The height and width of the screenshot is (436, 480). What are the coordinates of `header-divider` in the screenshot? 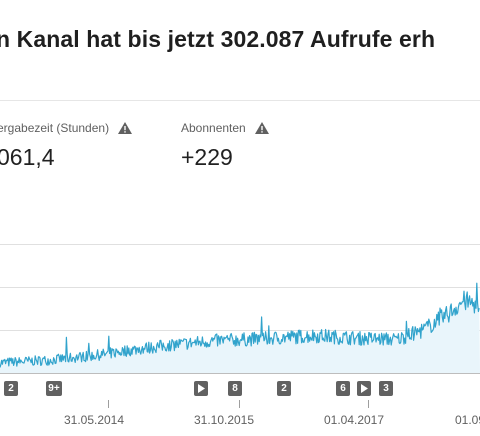 It's located at (240, 100).